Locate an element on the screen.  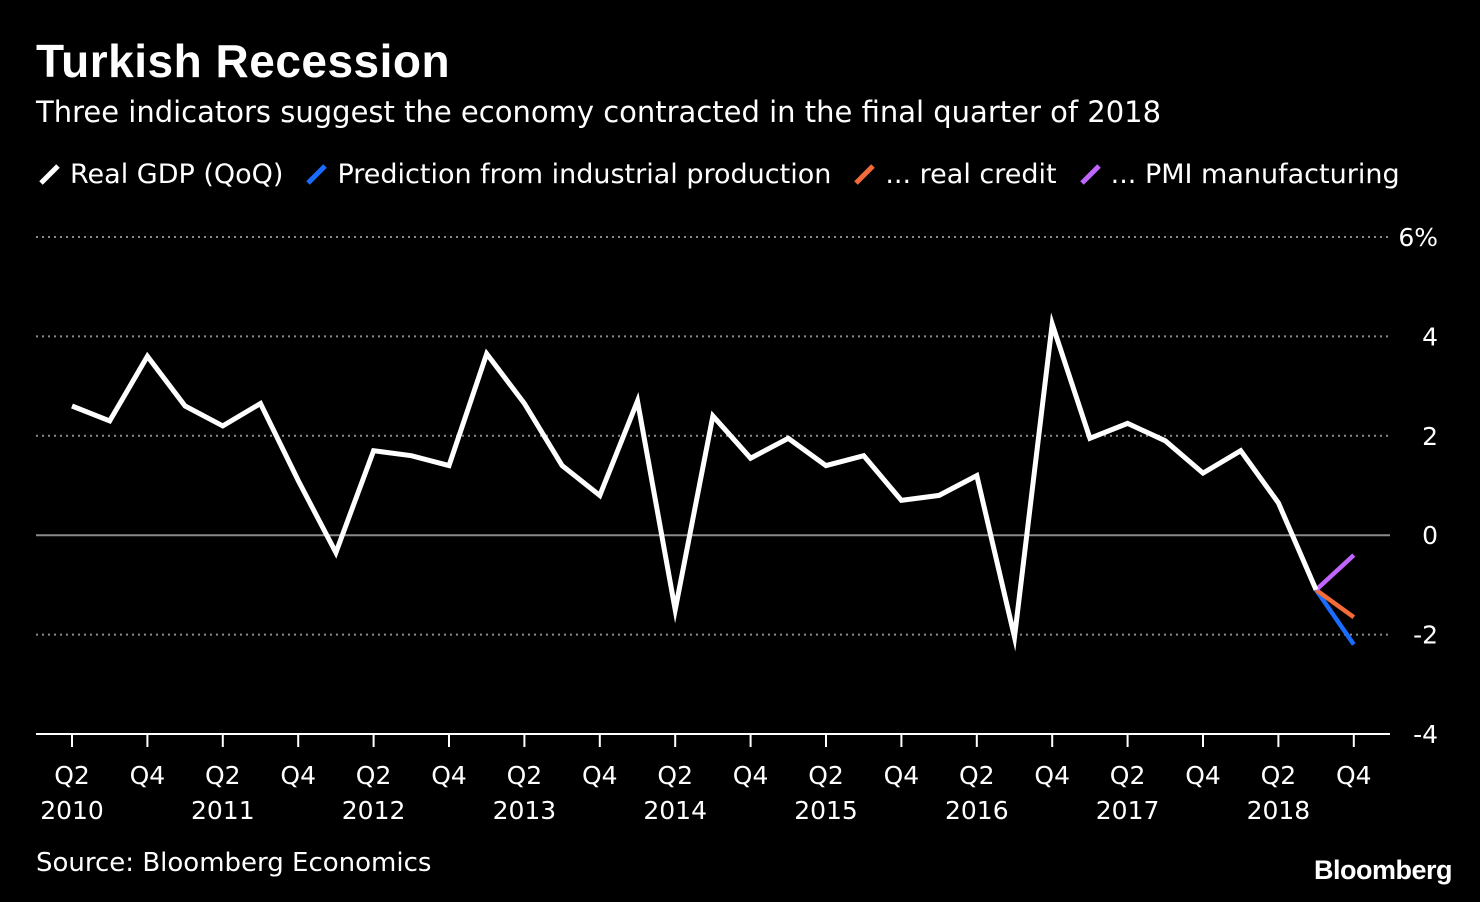
y-tick-label: 0 is located at coordinates (1430, 535).